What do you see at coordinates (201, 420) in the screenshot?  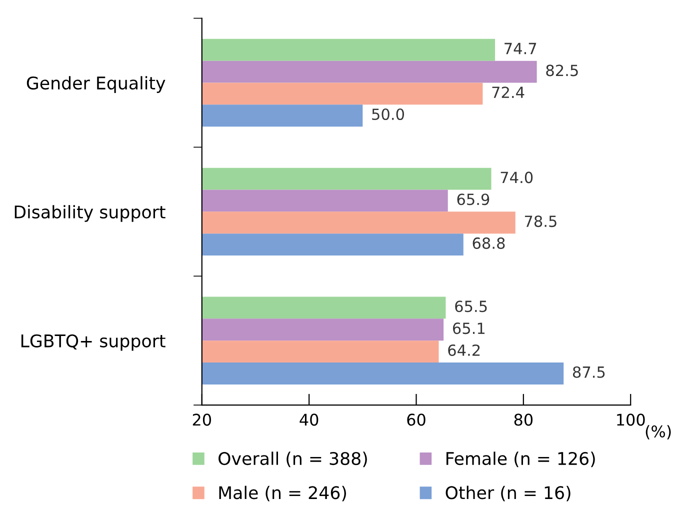 I see `x-tick-label: 20` at bounding box center [201, 420].